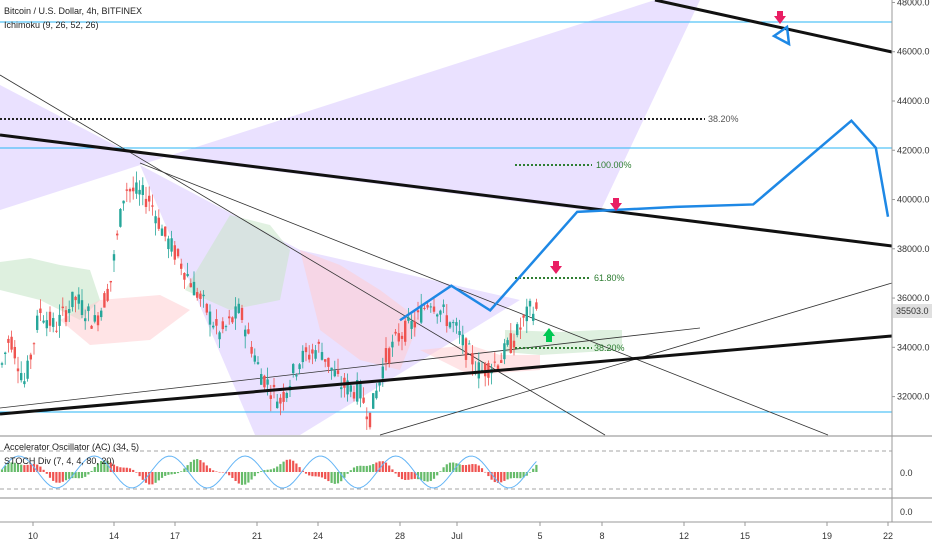 The height and width of the screenshot is (550, 932). What do you see at coordinates (913, 150) in the screenshot?
I see `y-tick-label: 42000.0` at bounding box center [913, 150].